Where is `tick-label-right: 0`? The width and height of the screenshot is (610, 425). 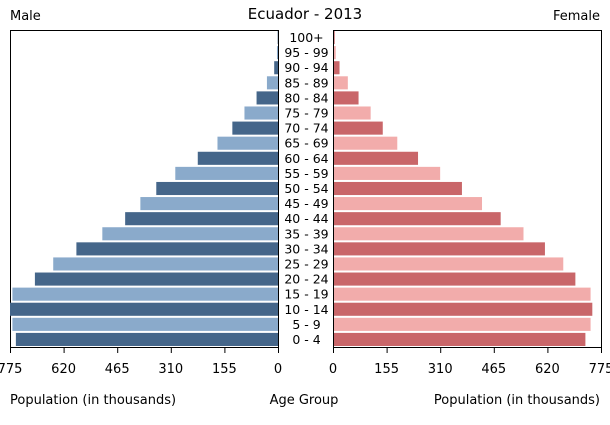 tick-label-right: 0 is located at coordinates (333, 369).